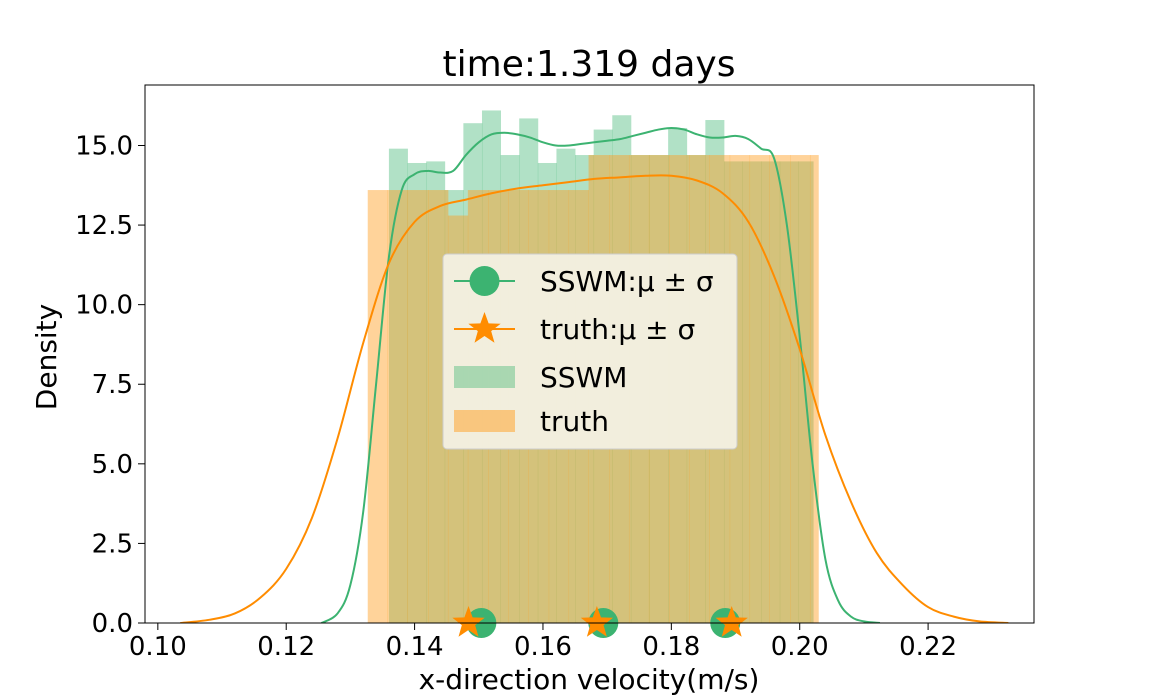 Image resolution: width=1150 pixels, height=700 pixels. What do you see at coordinates (800, 647) in the screenshot?
I see `x-tick-label: 0.20` at bounding box center [800, 647].